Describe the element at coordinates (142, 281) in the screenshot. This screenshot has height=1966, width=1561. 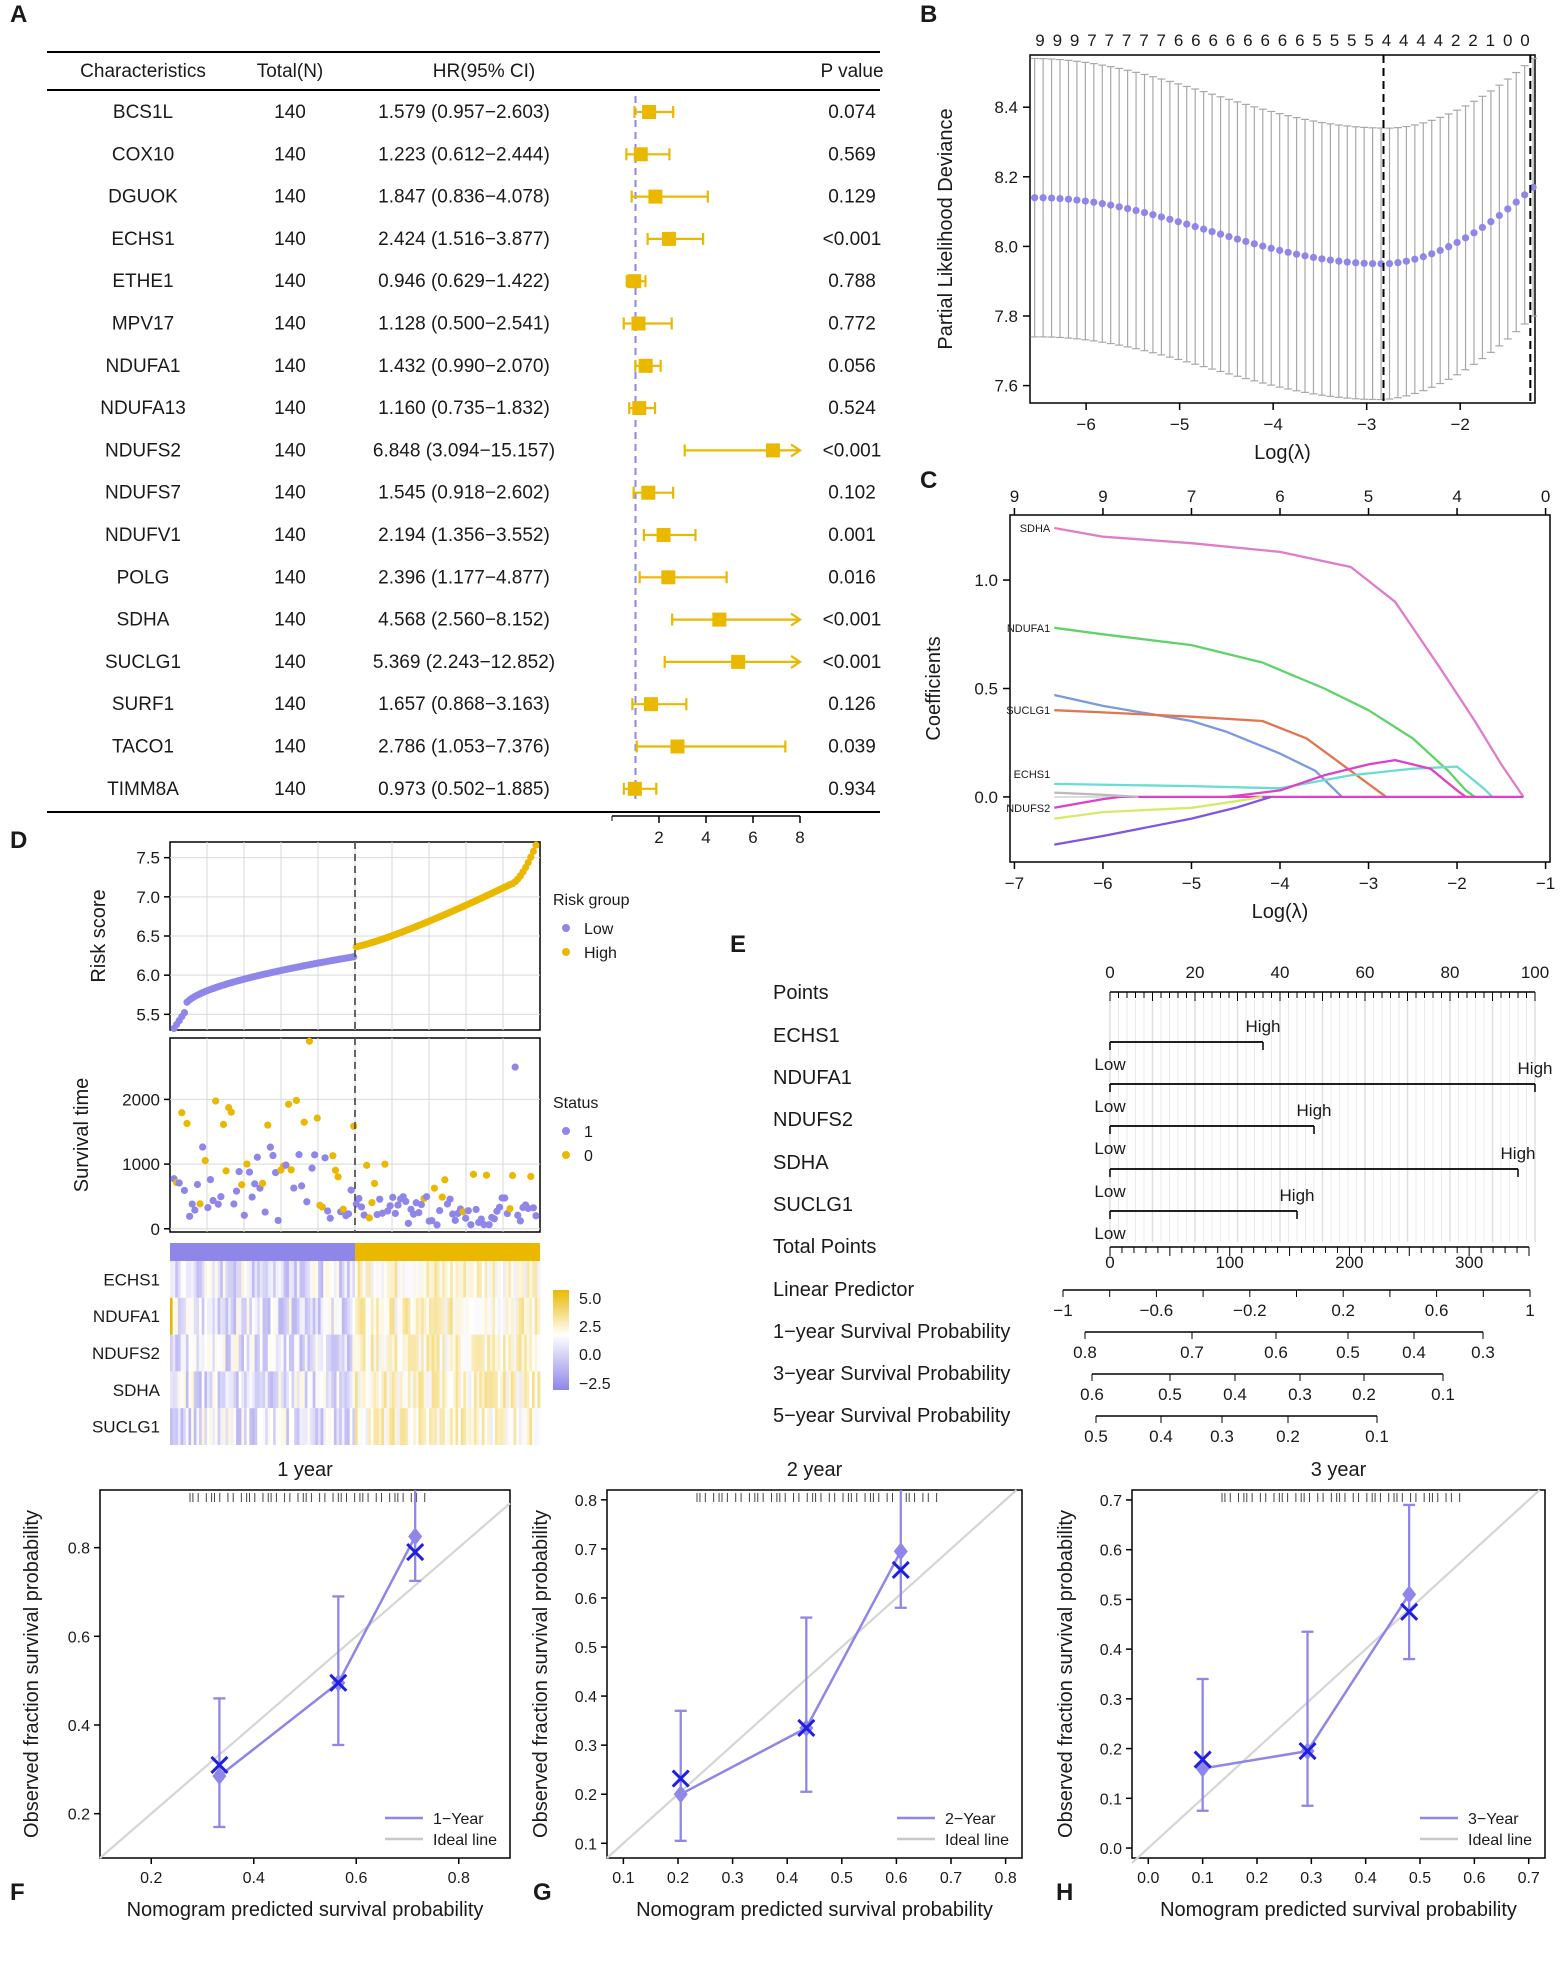
I see `gene-name: ETHE1` at that location.